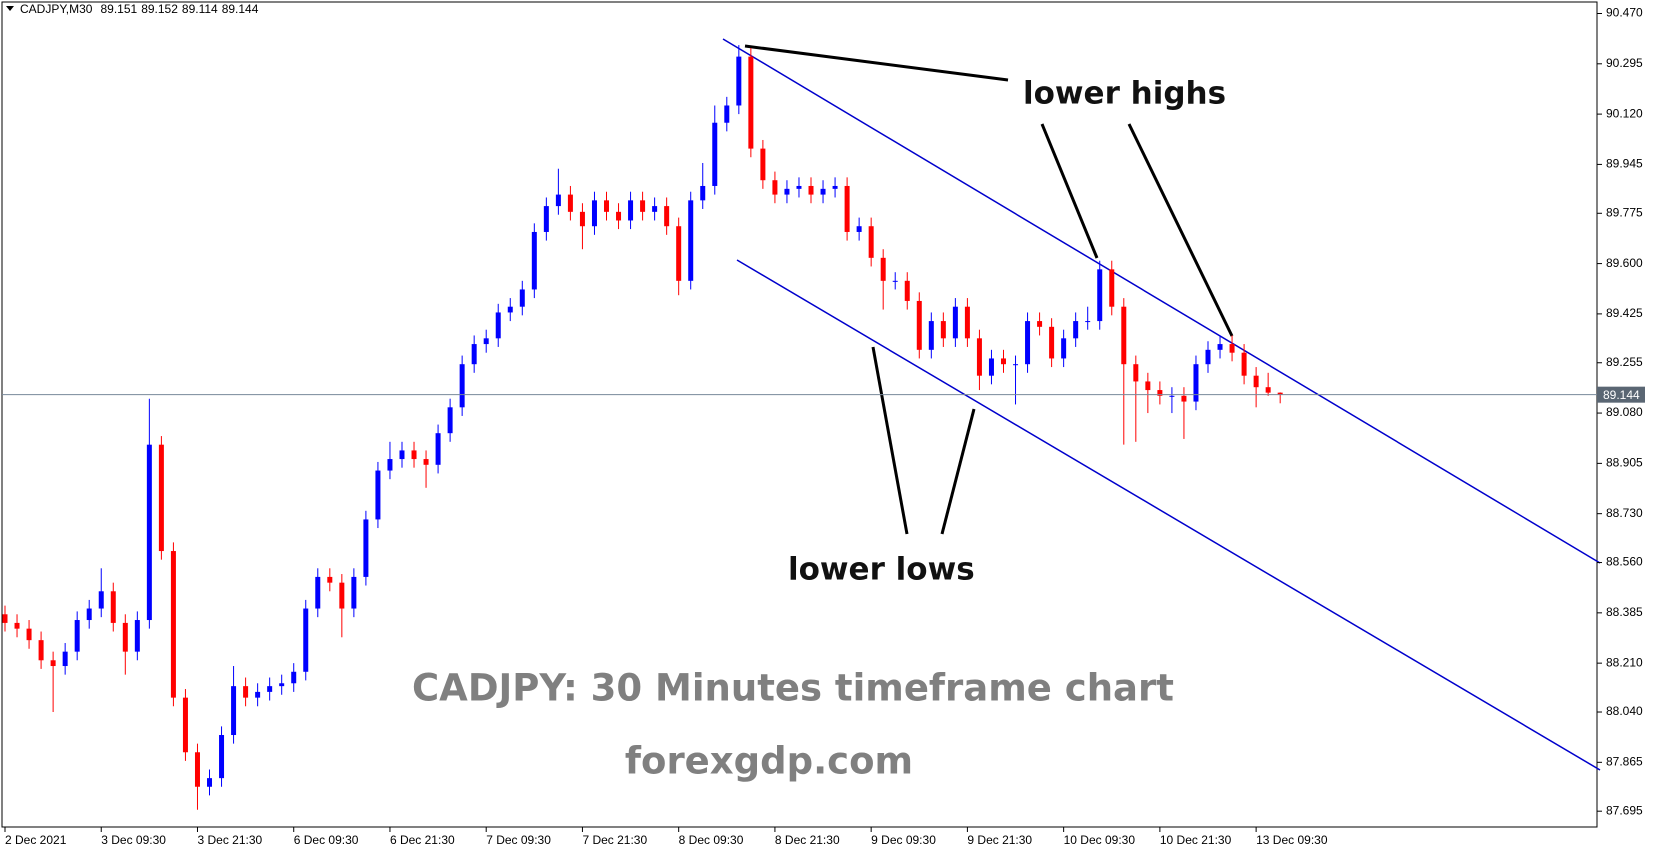 The width and height of the screenshot is (1653, 850). What do you see at coordinates (903, 840) in the screenshot?
I see `x-tick-label: 9 Dec 09:30` at bounding box center [903, 840].